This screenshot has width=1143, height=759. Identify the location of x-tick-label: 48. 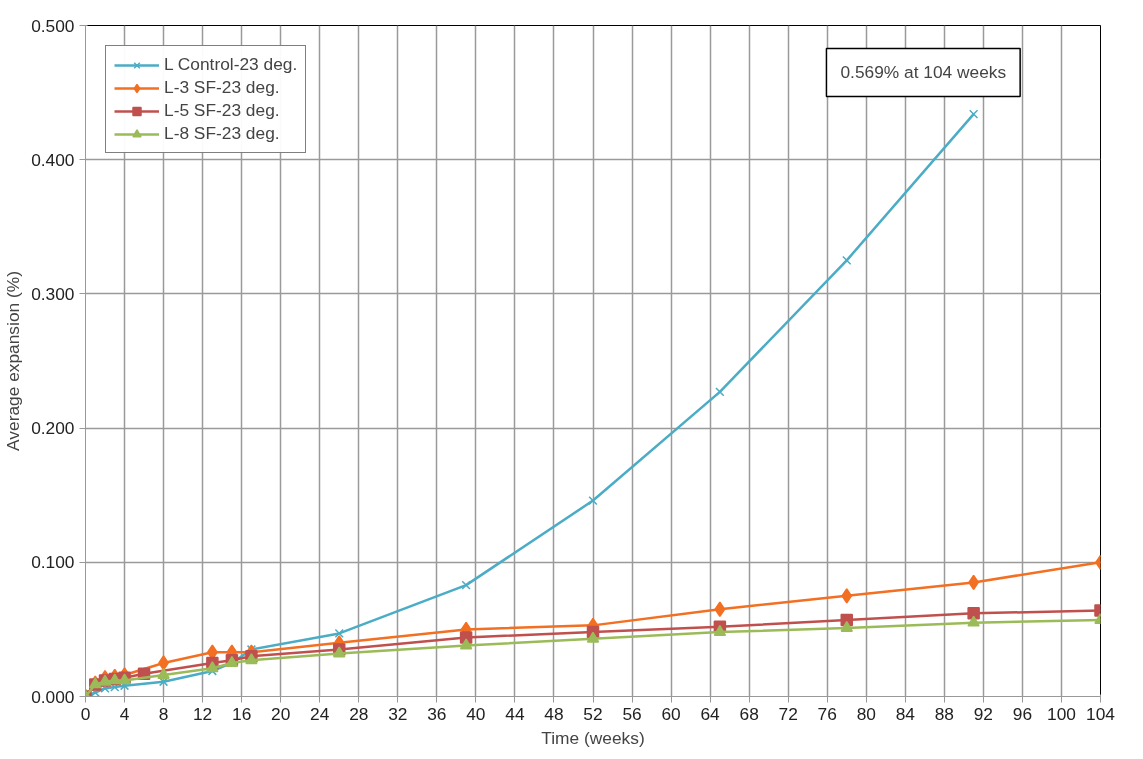
(554, 713).